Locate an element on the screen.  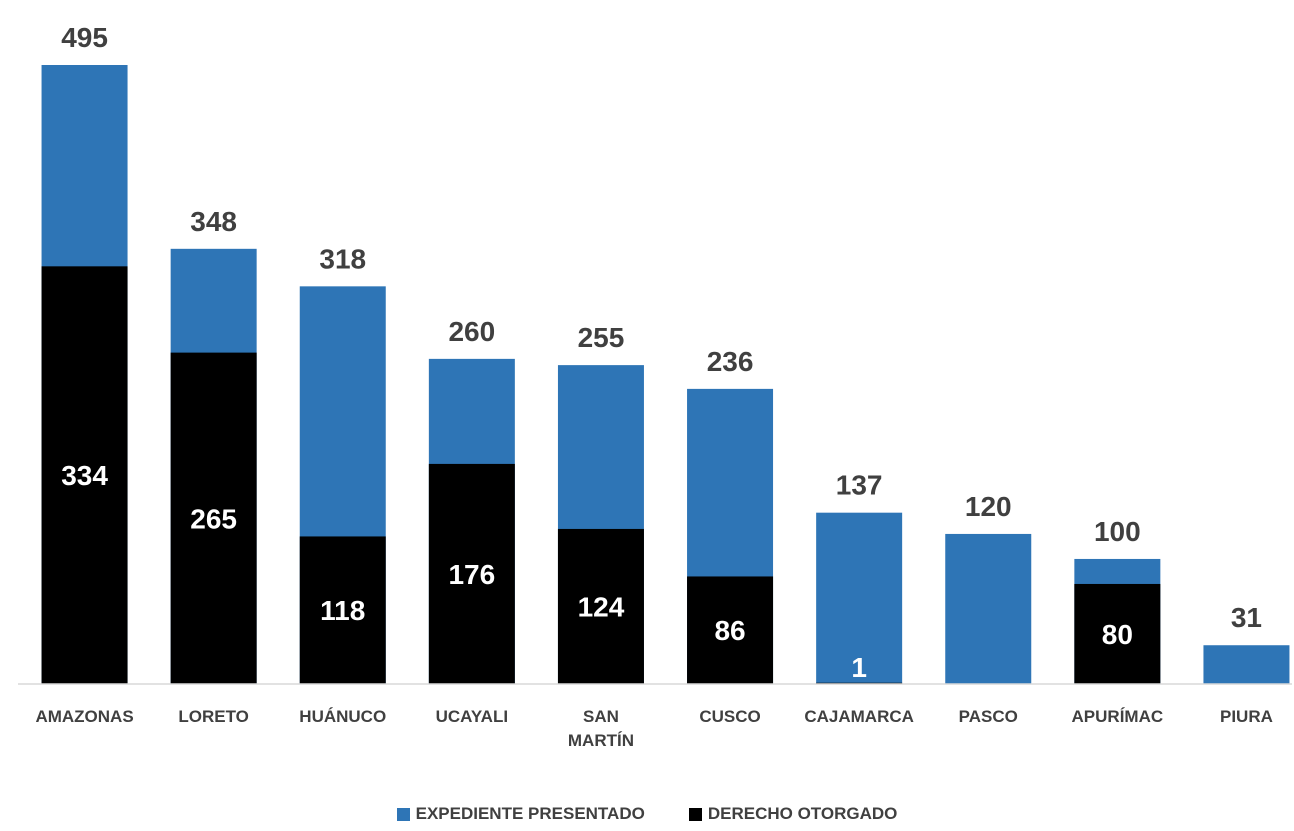
category-label-3: UCAYALI is located at coordinates (472, 716).